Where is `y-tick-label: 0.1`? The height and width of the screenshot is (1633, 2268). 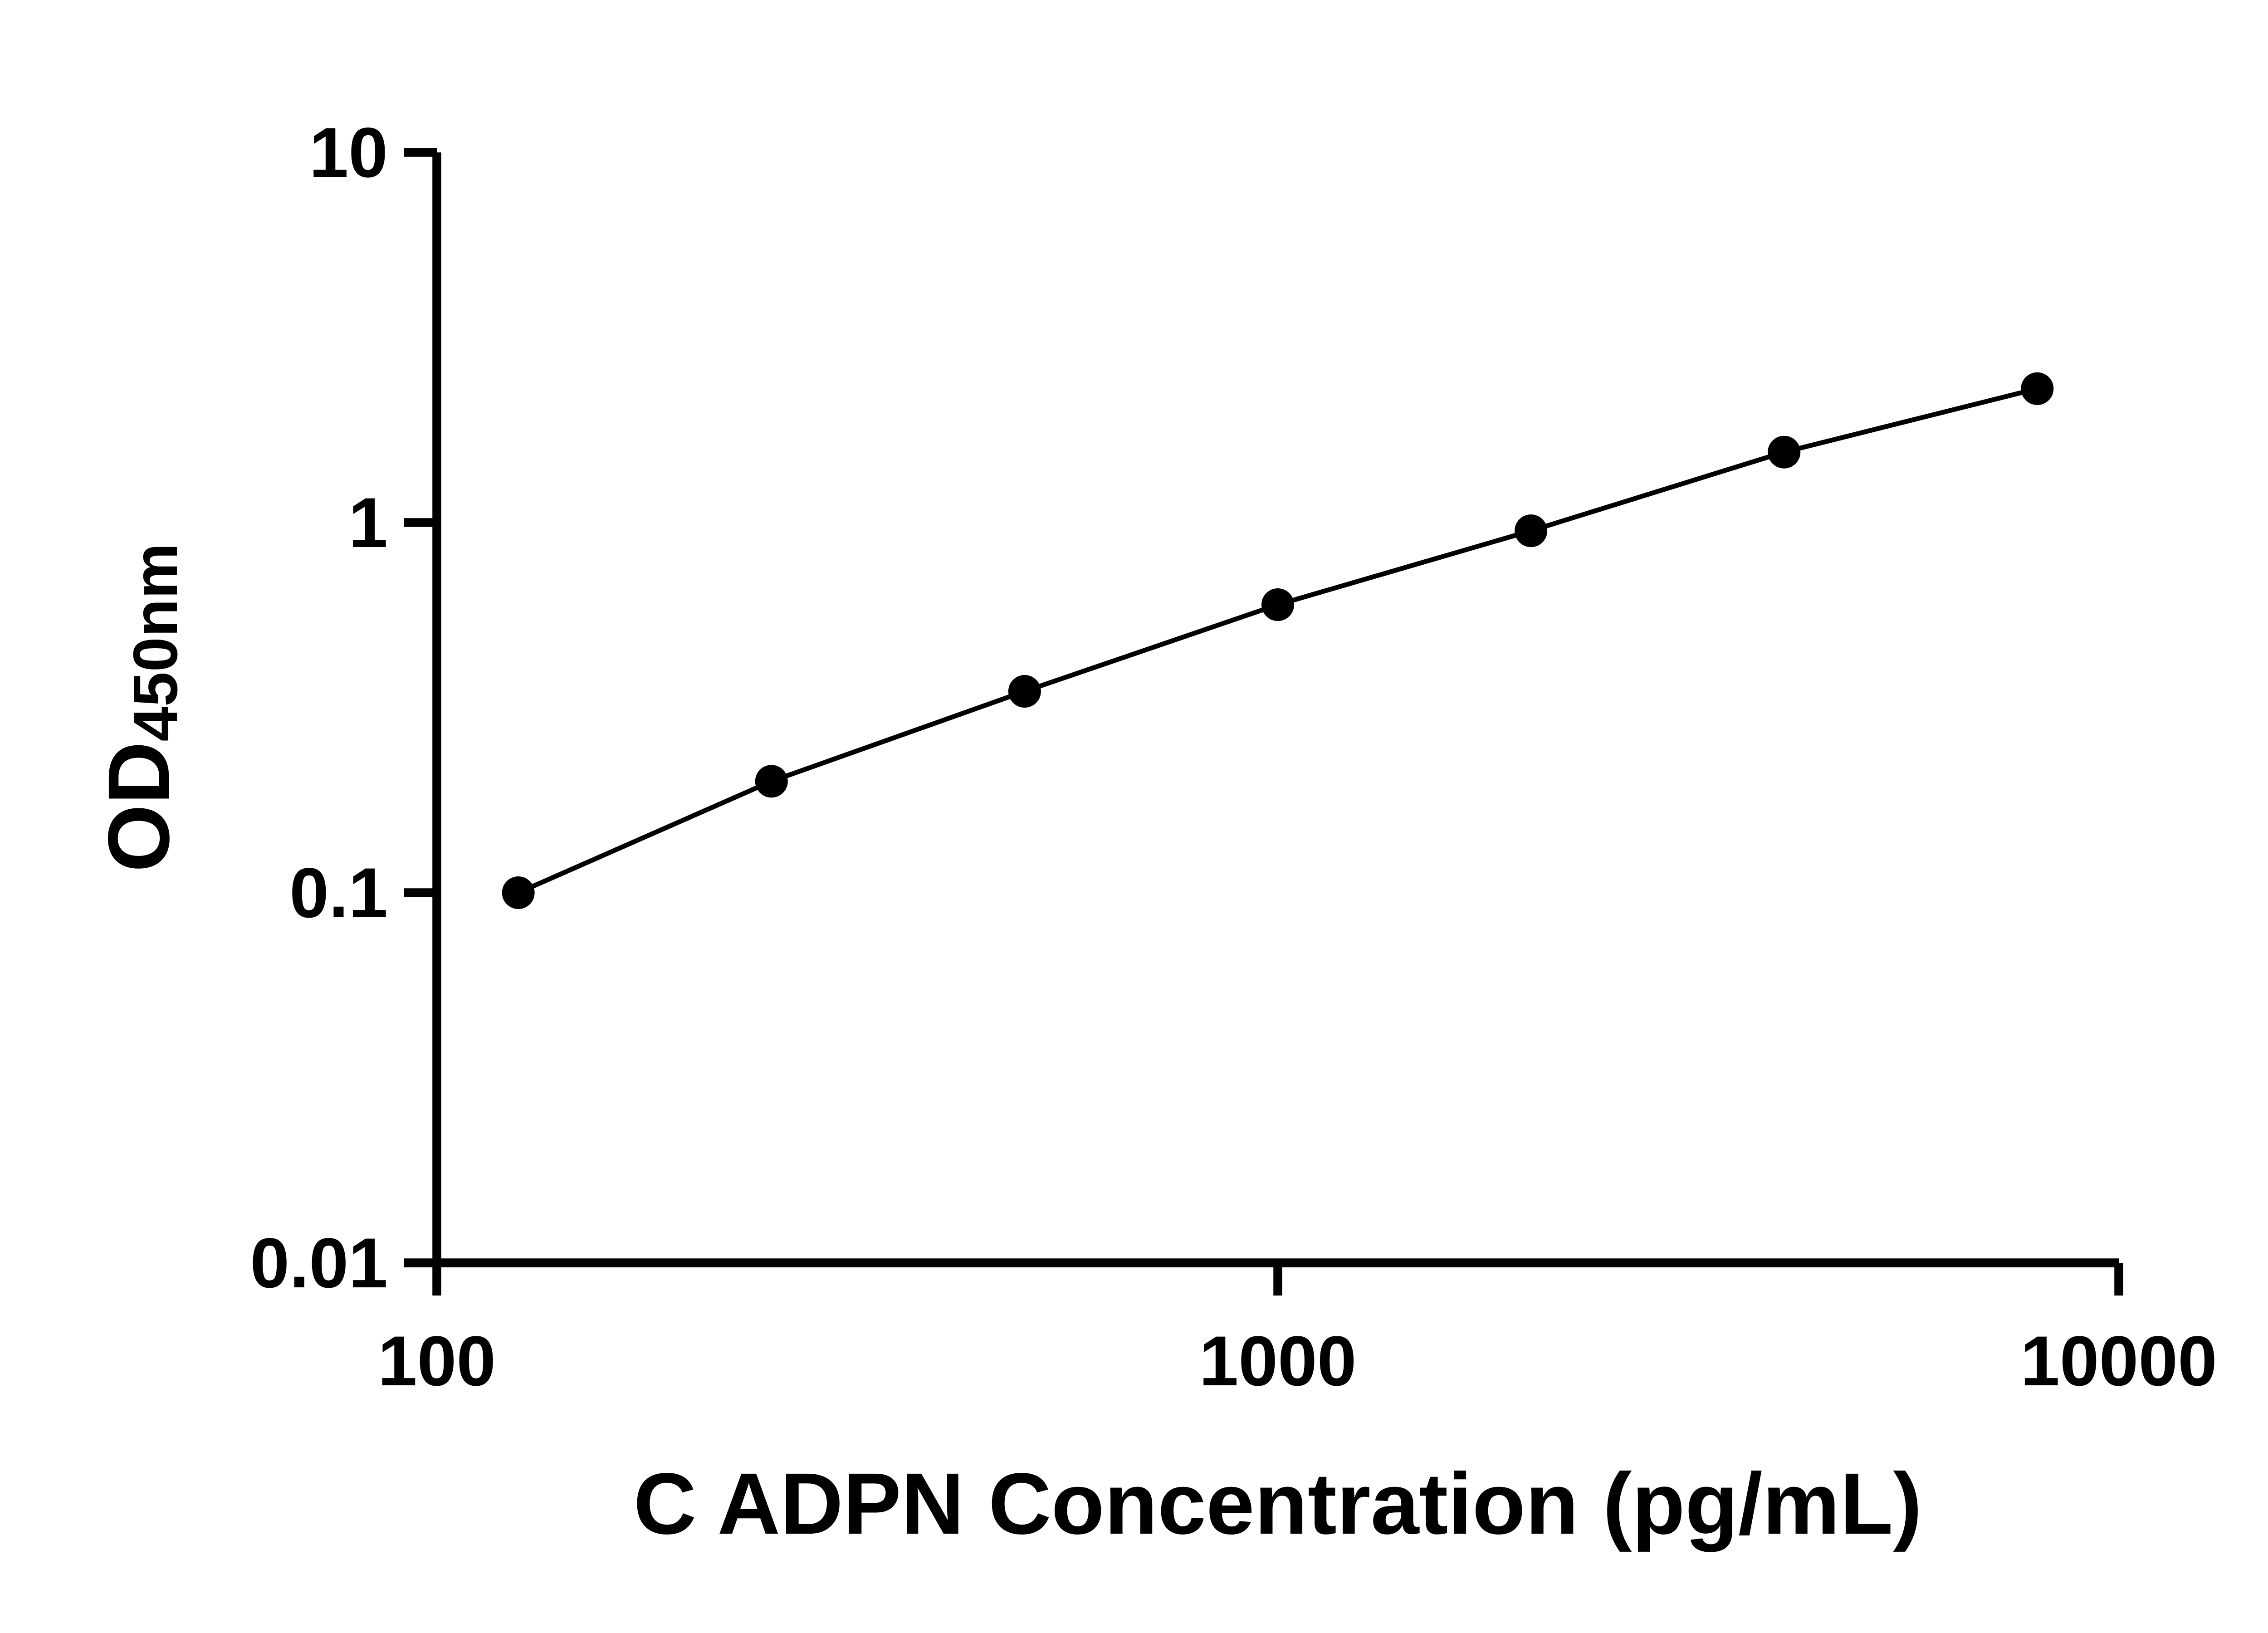 y-tick-label: 0.1 is located at coordinates (339, 893).